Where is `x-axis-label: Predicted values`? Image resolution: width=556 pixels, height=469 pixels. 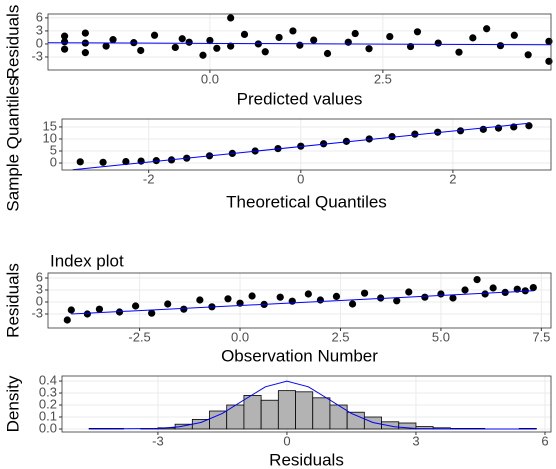 x-axis-label: Predicted values is located at coordinates (300, 98).